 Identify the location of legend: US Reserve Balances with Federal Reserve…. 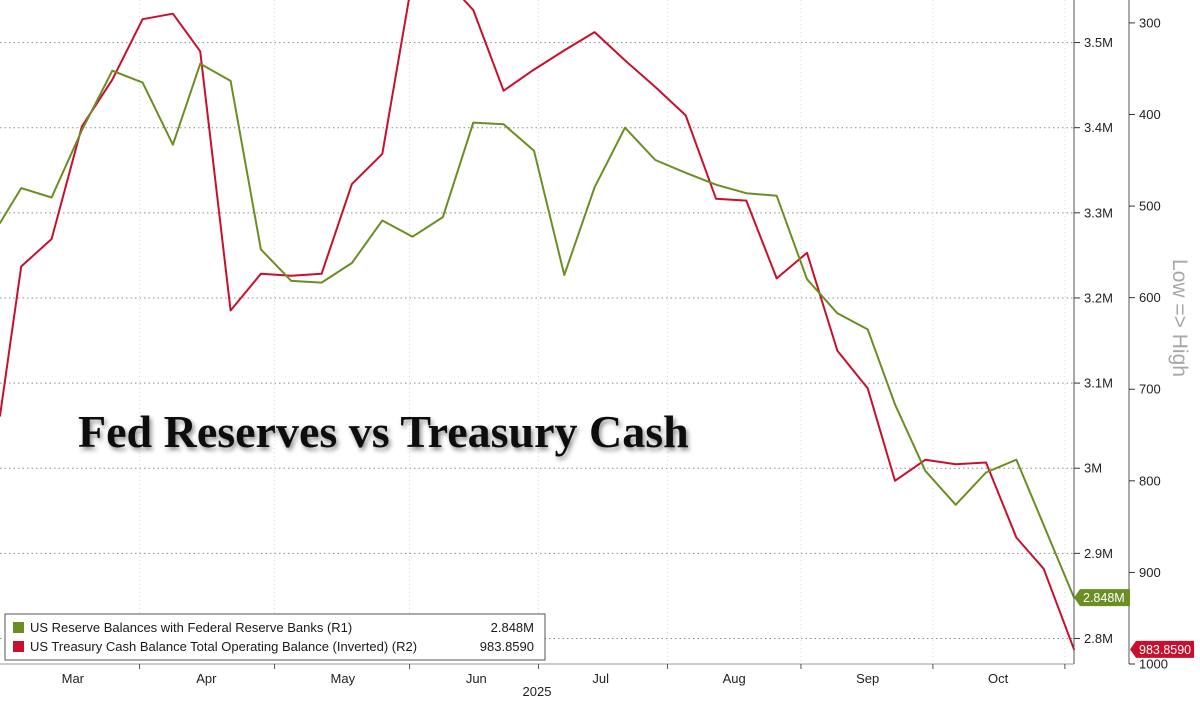
(275, 637).